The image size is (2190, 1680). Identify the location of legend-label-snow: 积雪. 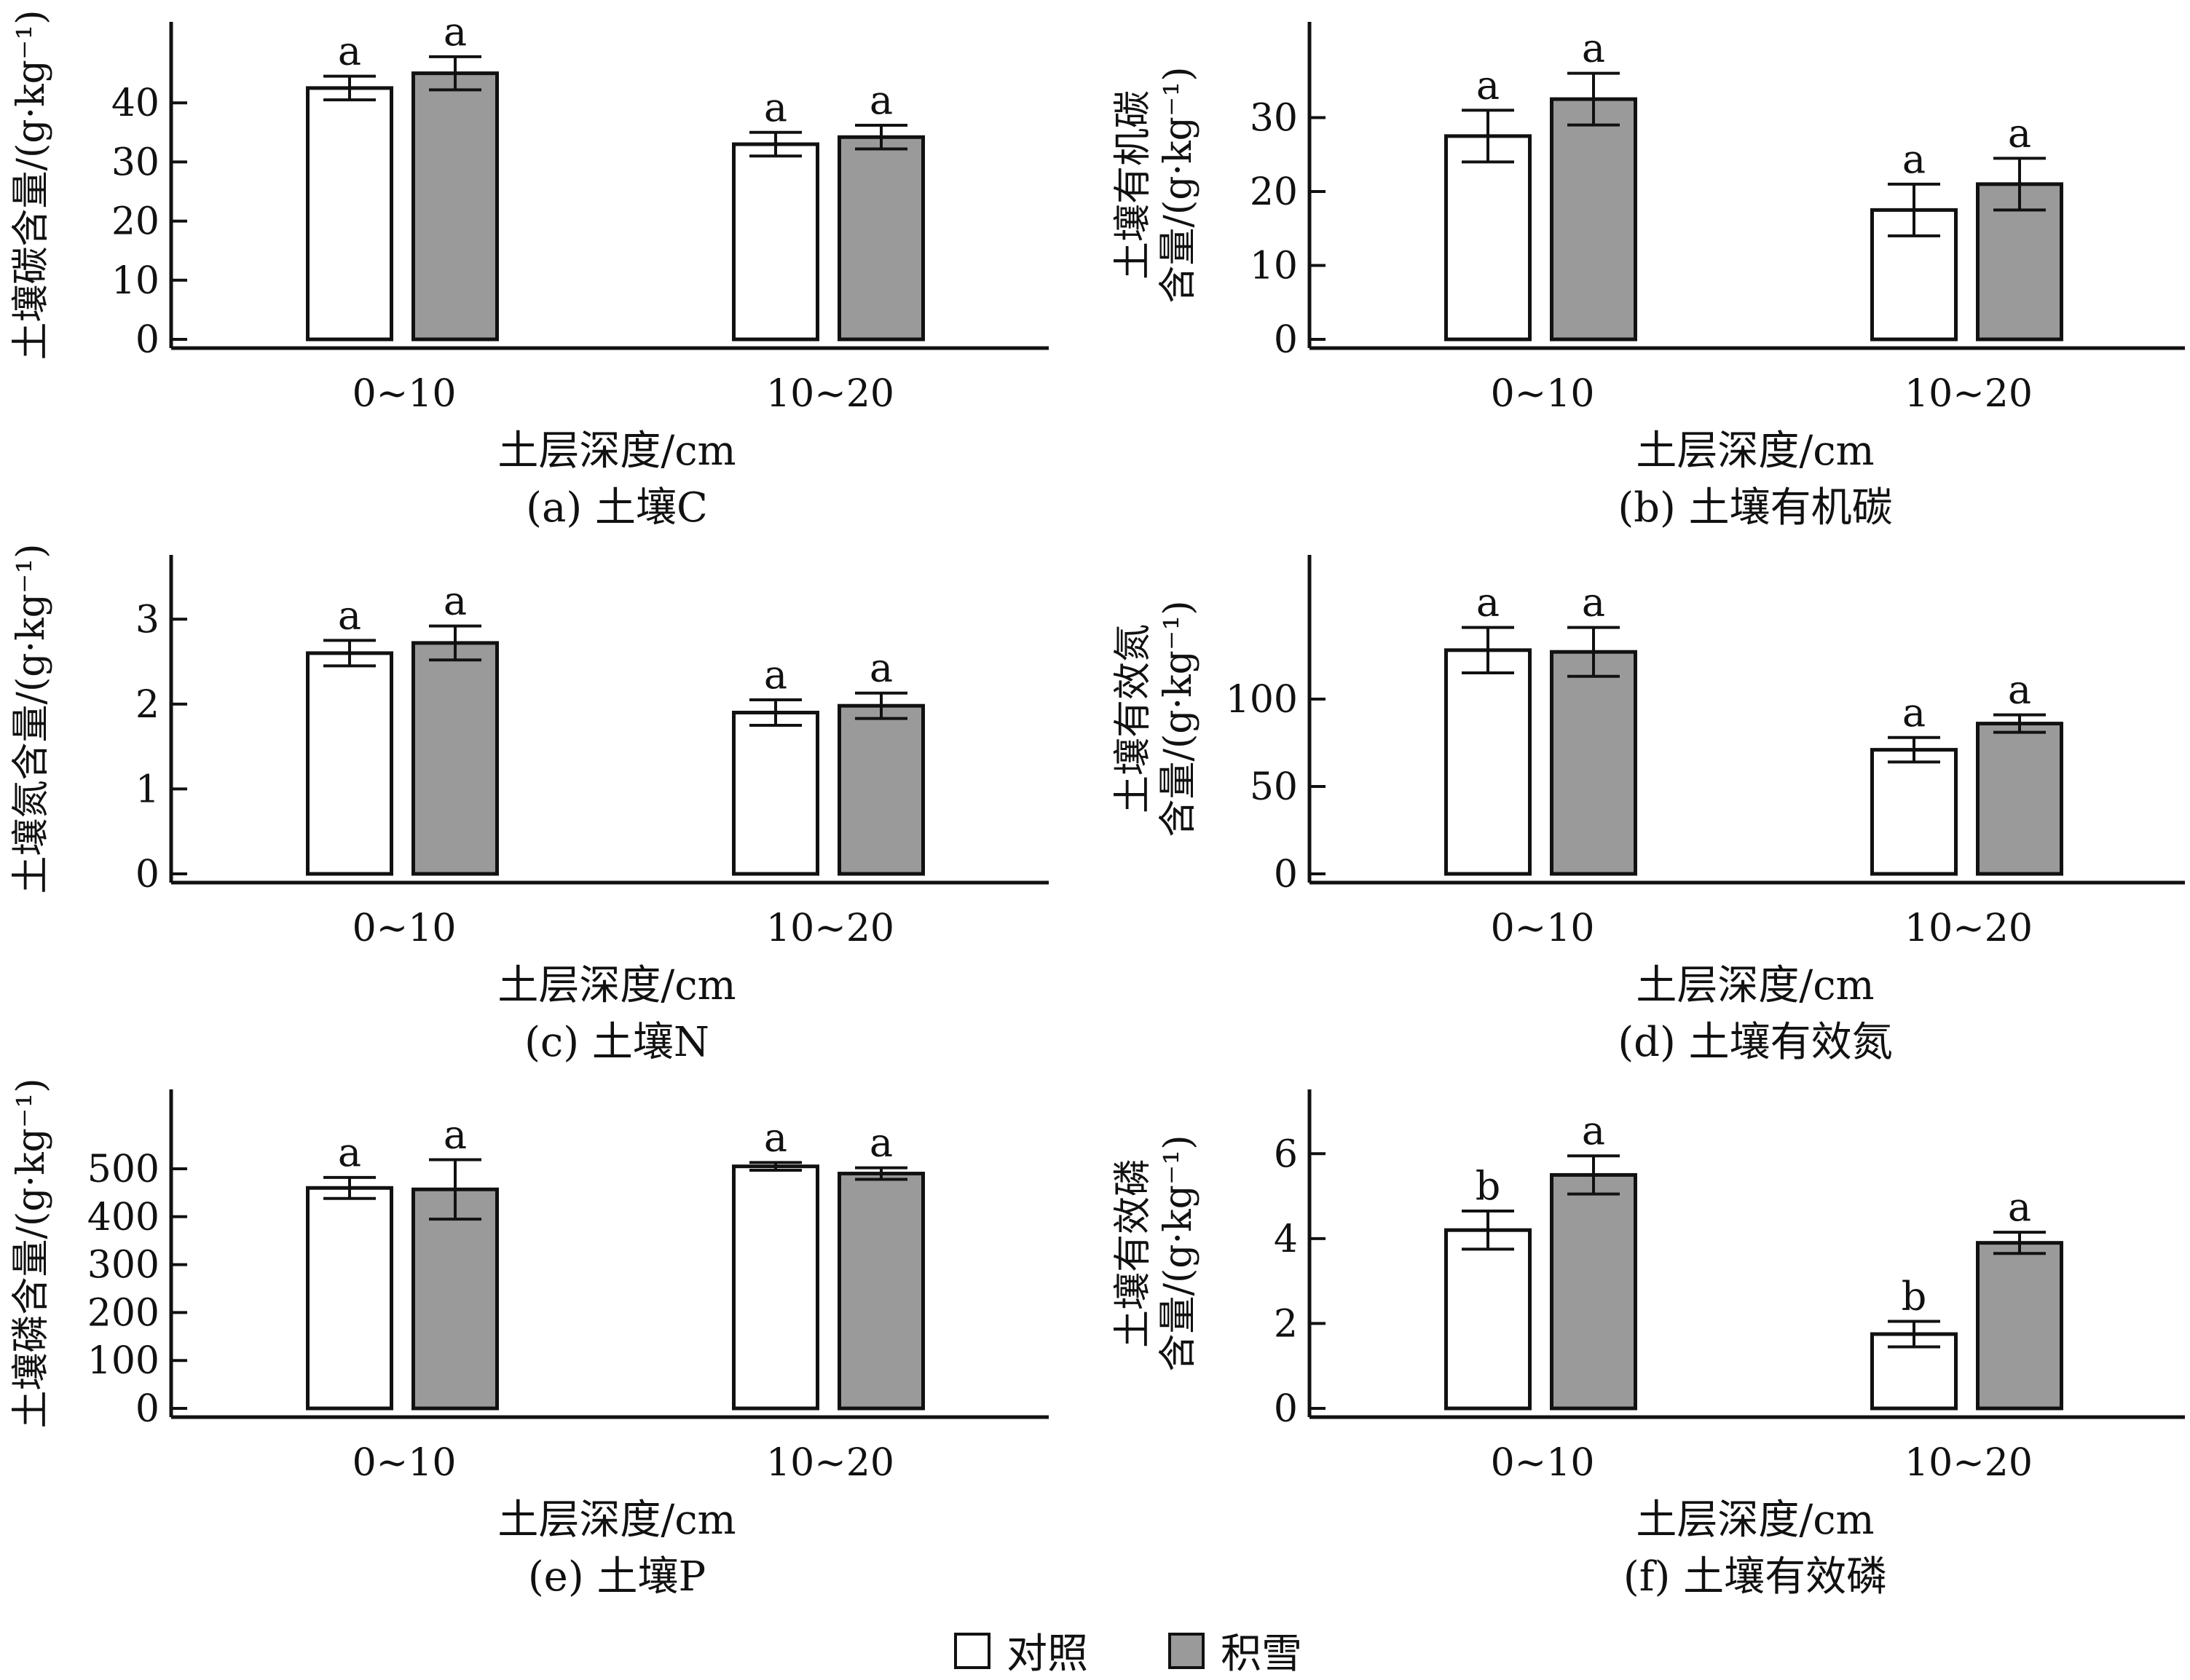
(1261, 1654).